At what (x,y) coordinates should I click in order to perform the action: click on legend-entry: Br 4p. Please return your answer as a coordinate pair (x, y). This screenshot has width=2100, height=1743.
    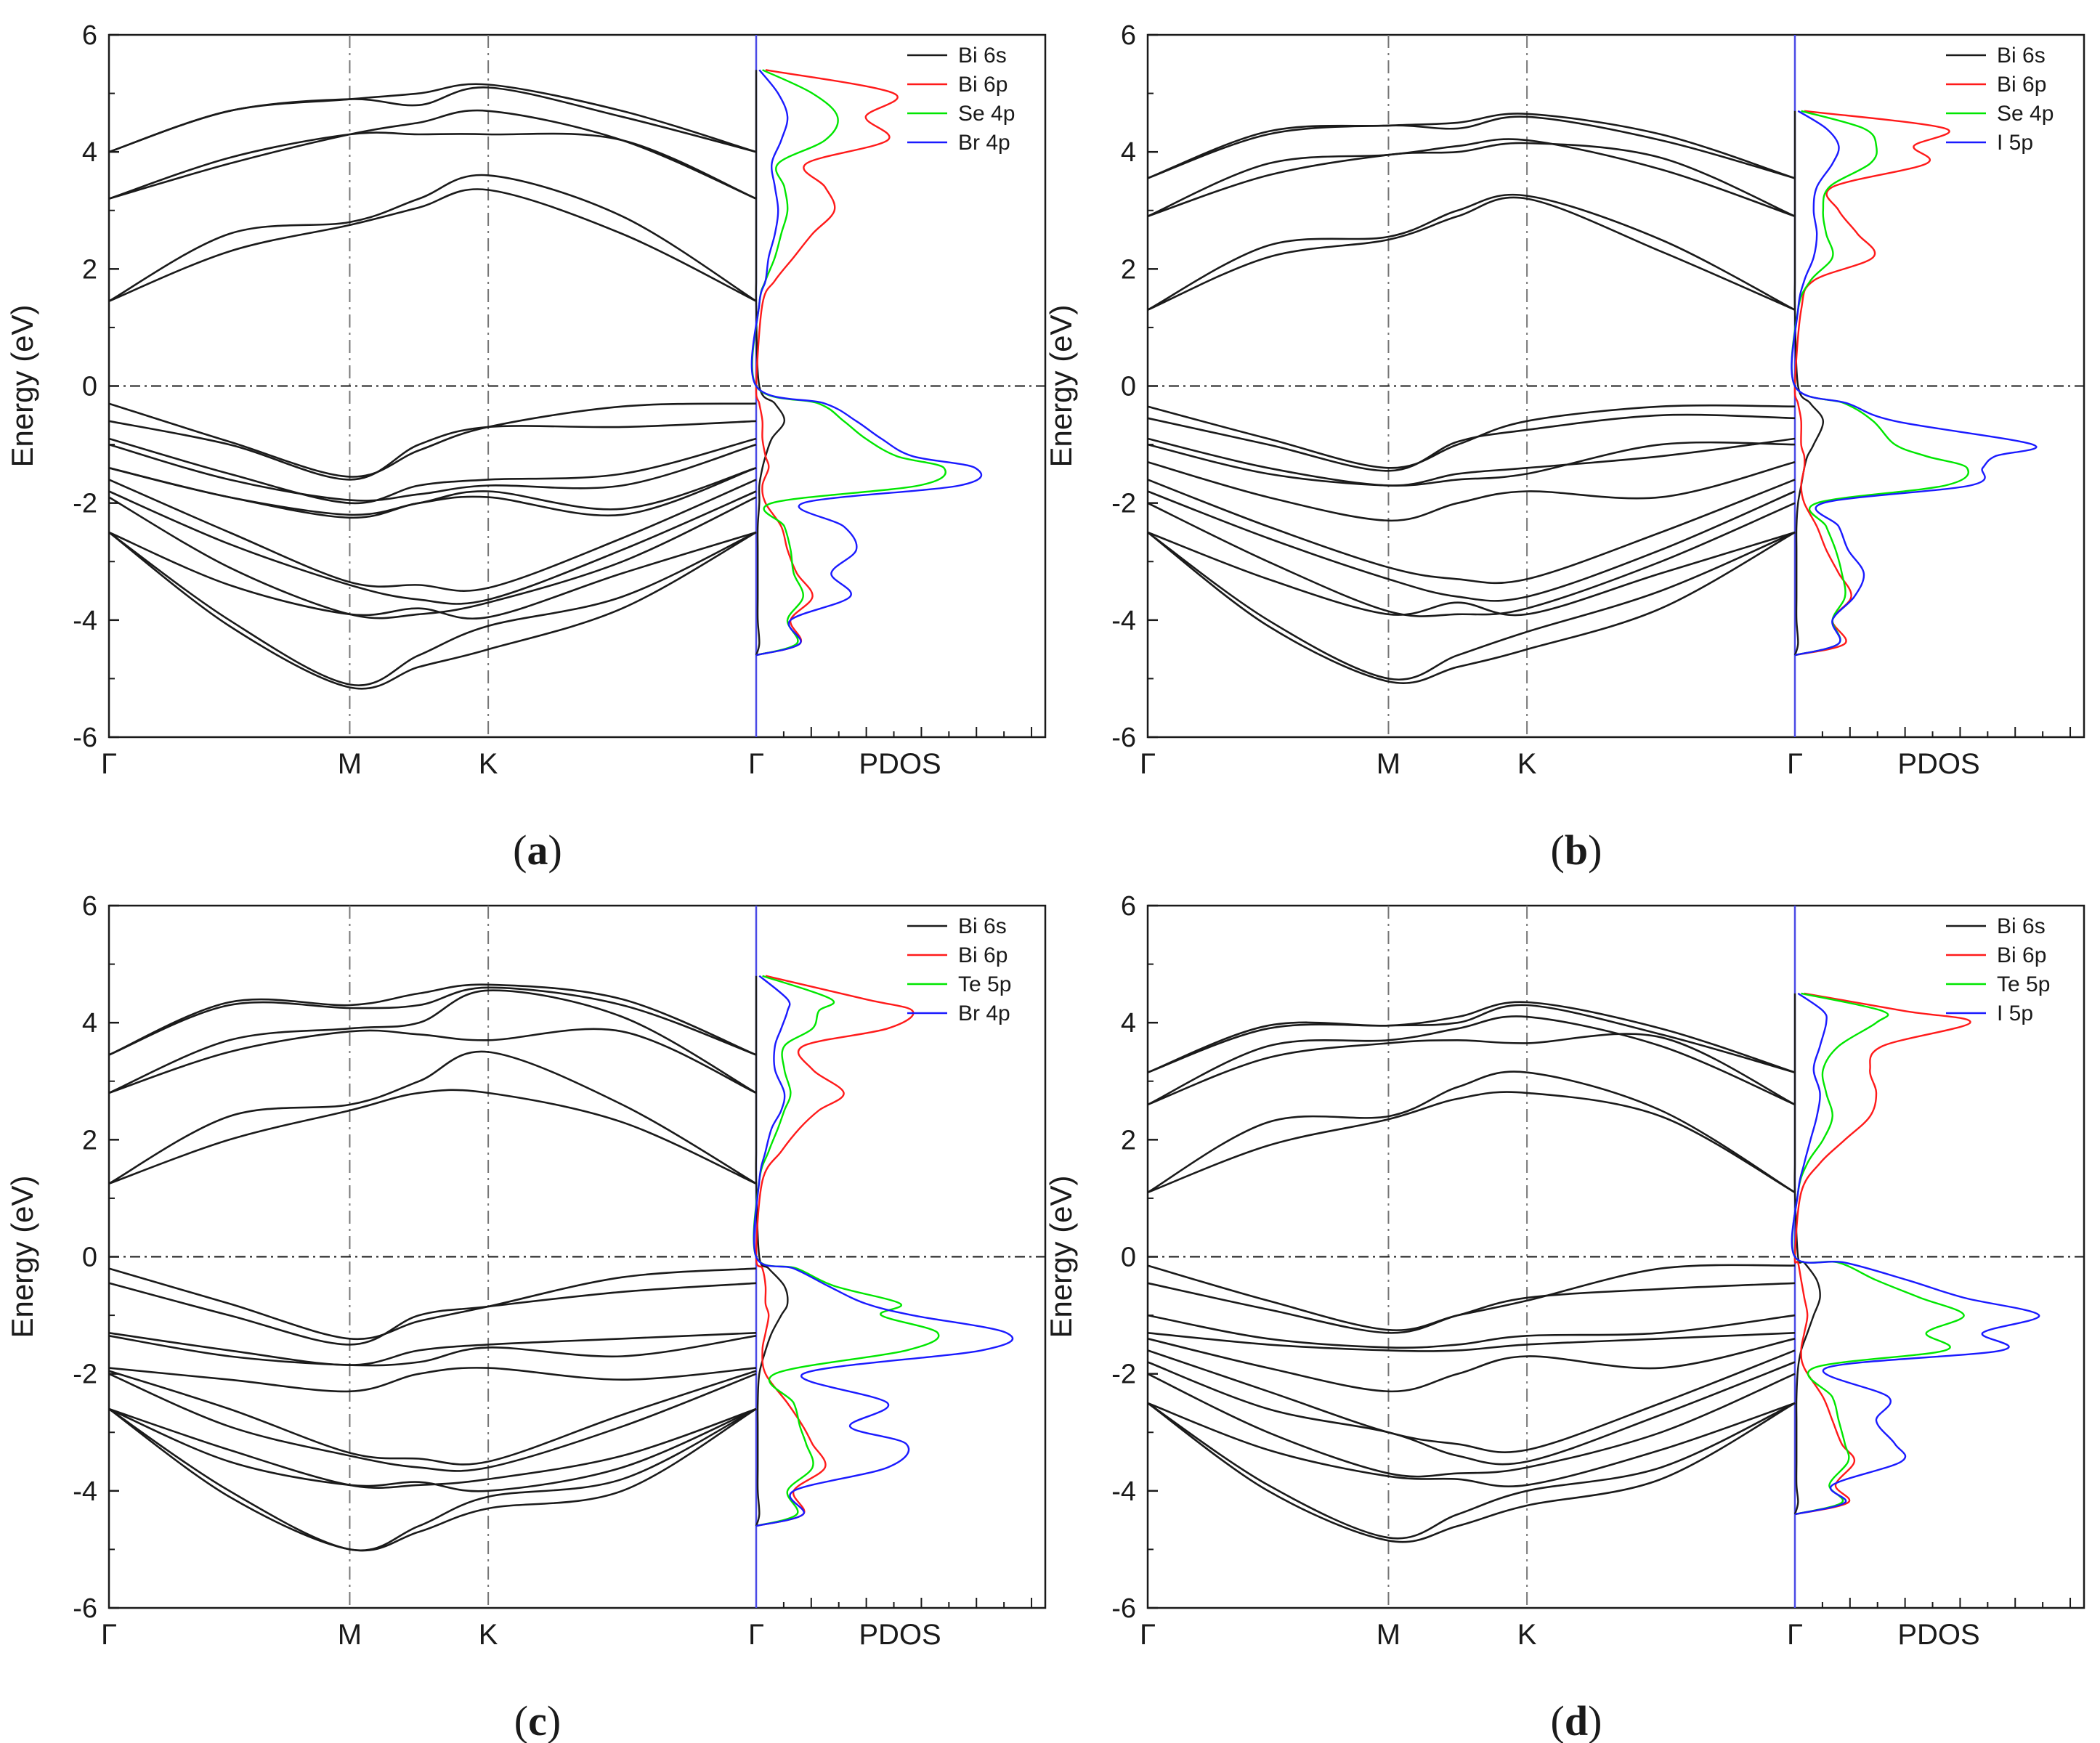
    Looking at the image, I should click on (984, 143).